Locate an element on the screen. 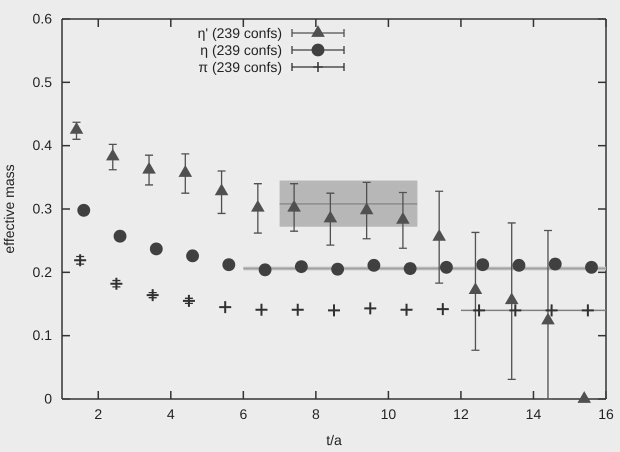 The height and width of the screenshot is (452, 620). legend-label: η' (239 confs) is located at coordinates (240, 33).